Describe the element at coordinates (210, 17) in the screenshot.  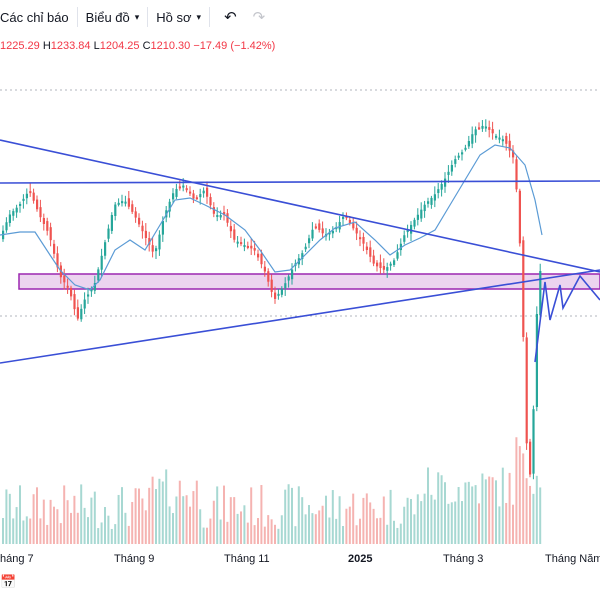
I see `toolbar-divider` at that location.